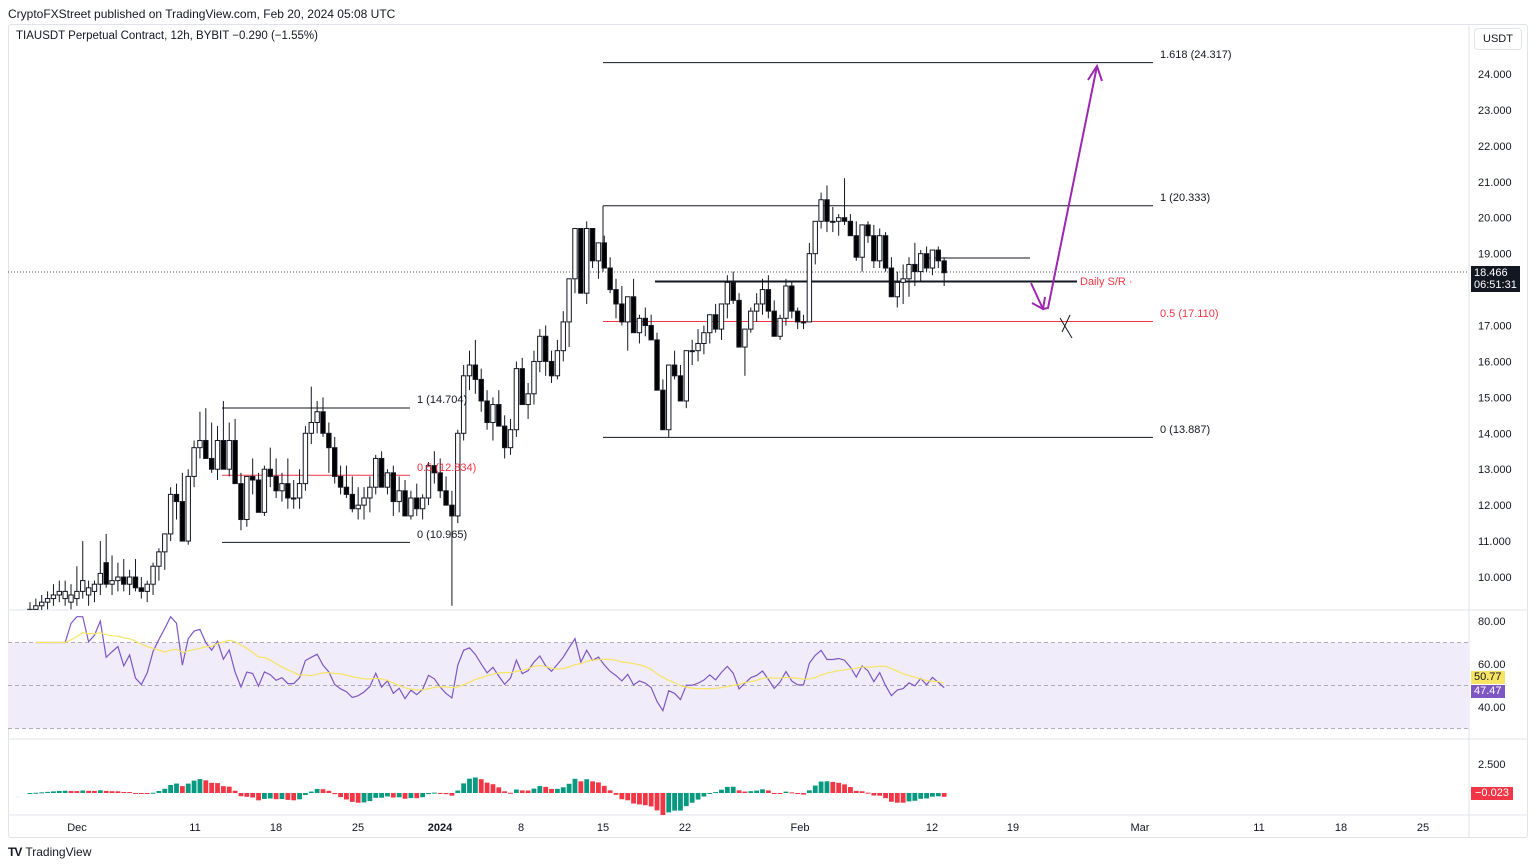 Image resolution: width=1536 pixels, height=866 pixels. What do you see at coordinates (1495, 111) in the screenshot?
I see `price-tick-label: 23.000` at bounding box center [1495, 111].